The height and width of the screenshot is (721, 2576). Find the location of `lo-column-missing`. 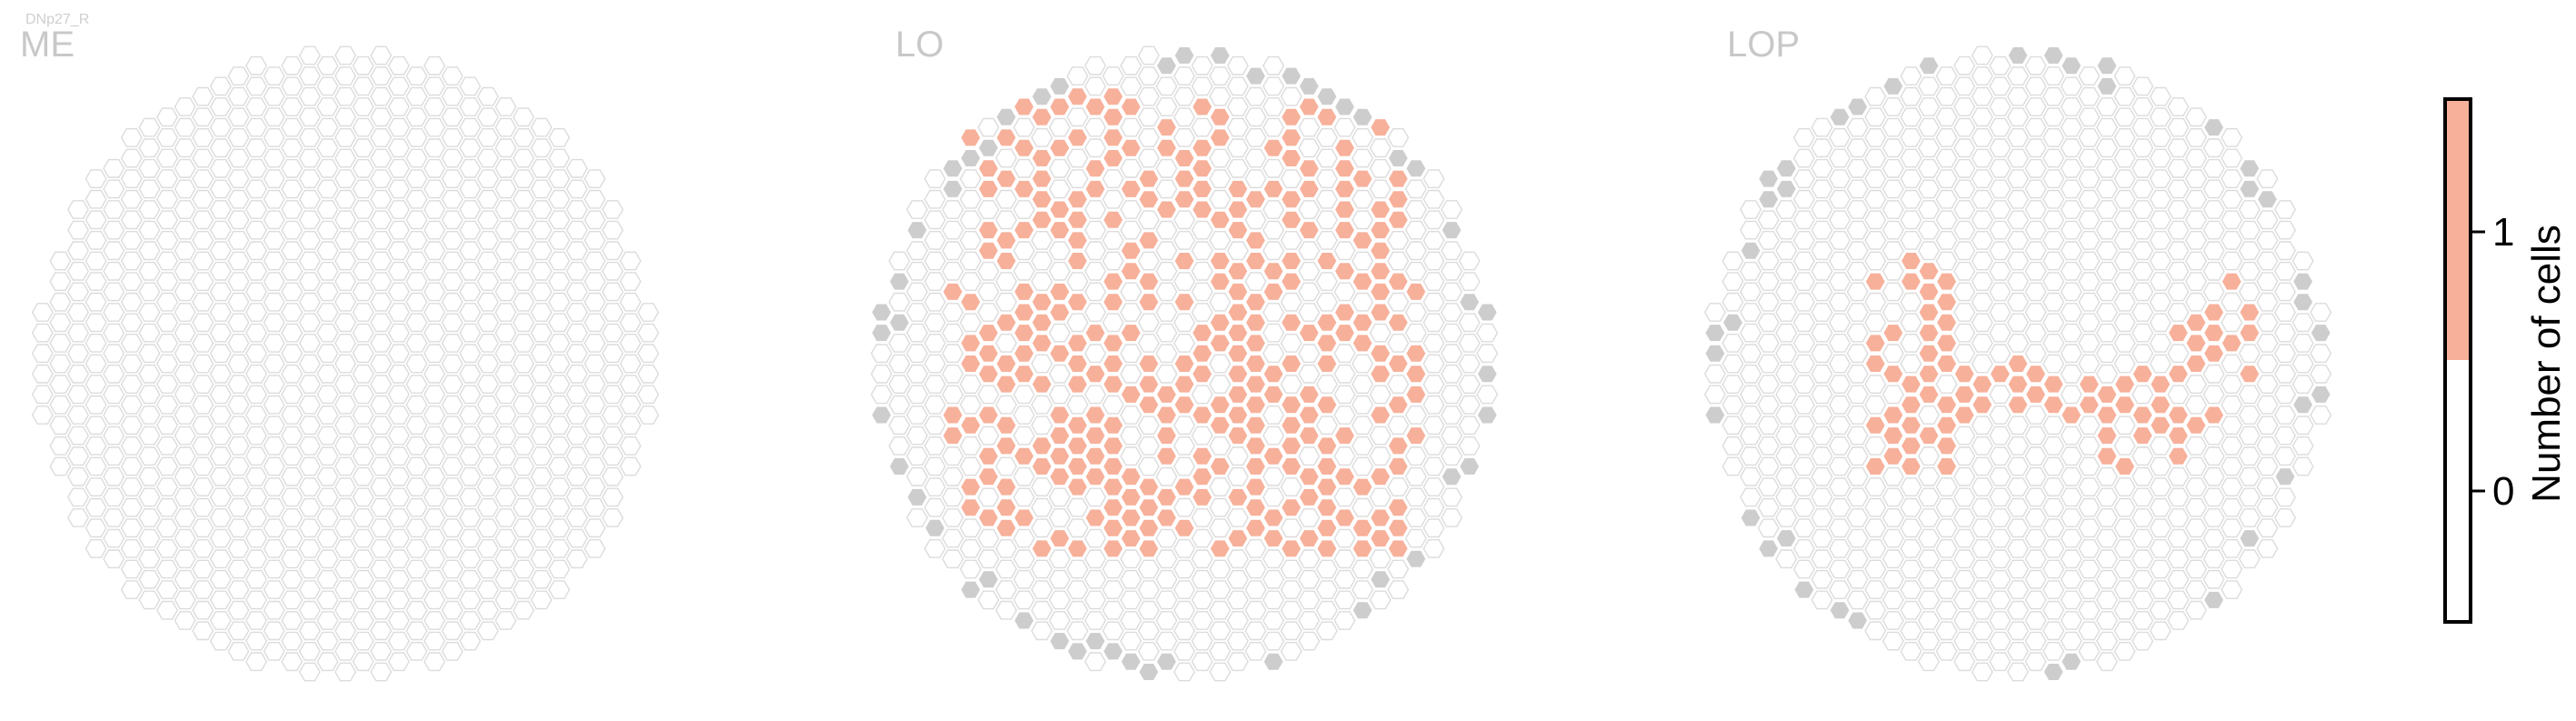

lo-column-missing is located at coordinates (1451, 230).